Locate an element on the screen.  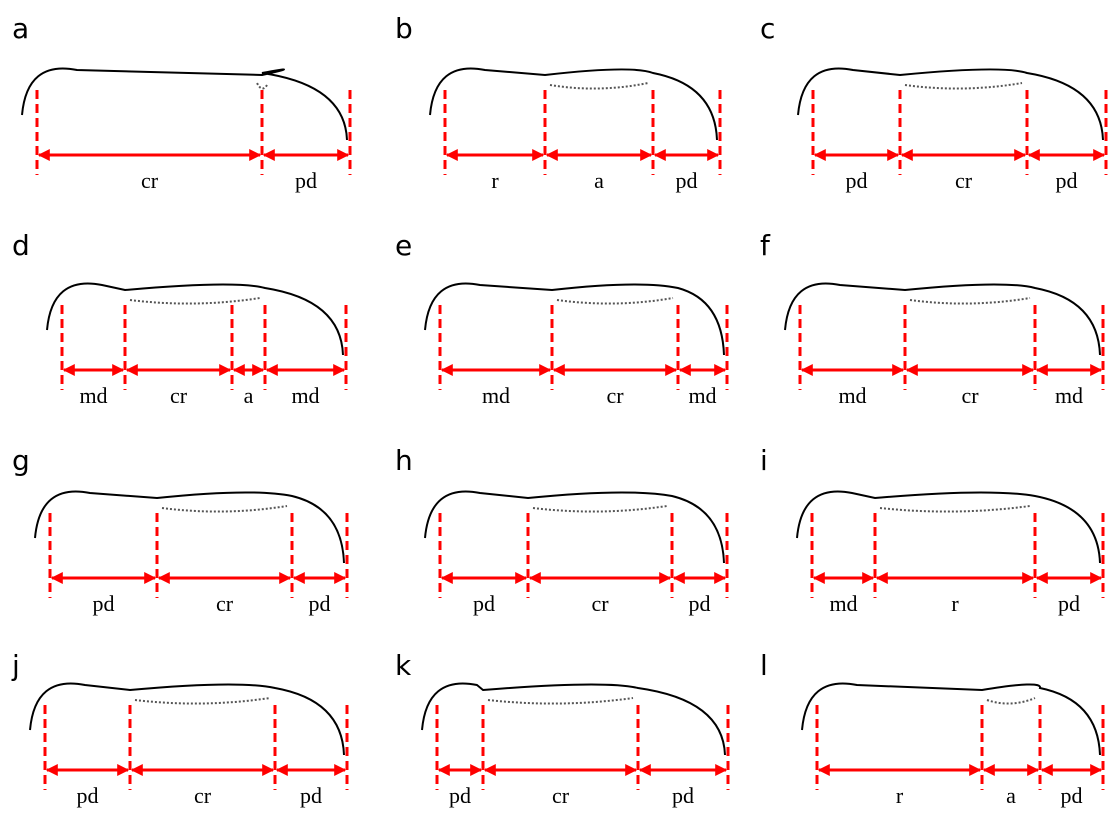
panel-letter: l is located at coordinates (764, 665).